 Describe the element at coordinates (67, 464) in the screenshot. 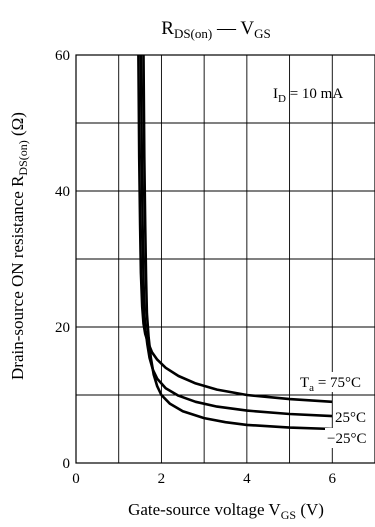

I see `y-tick-label: 0` at that location.